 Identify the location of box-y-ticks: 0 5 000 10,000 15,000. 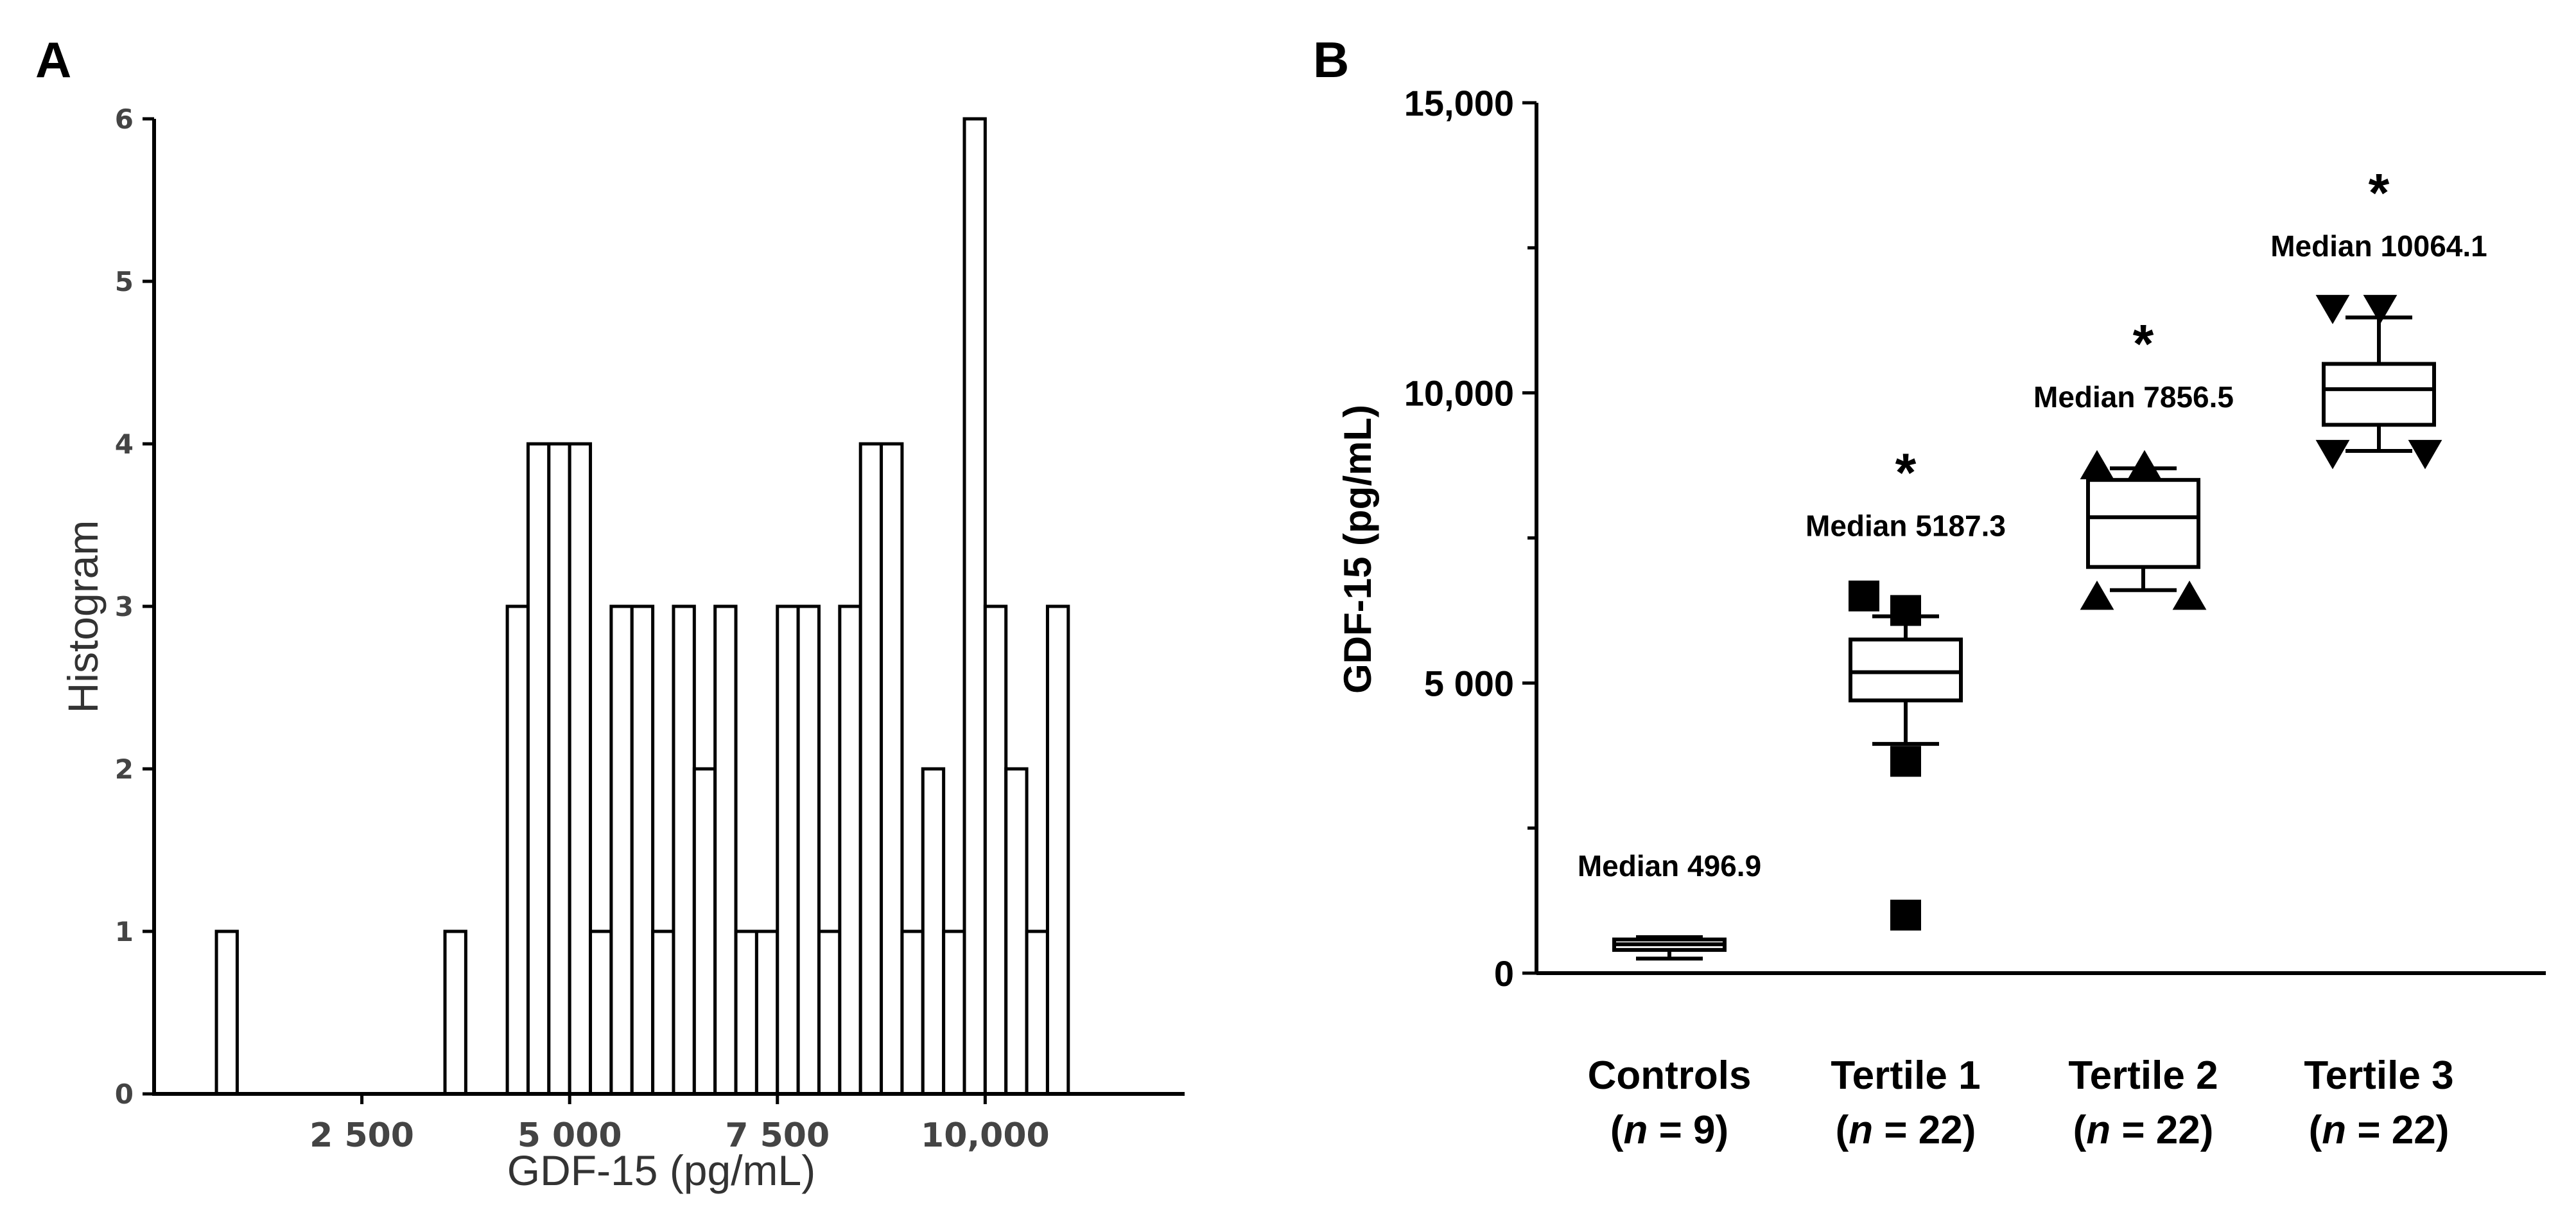
(1470, 538).